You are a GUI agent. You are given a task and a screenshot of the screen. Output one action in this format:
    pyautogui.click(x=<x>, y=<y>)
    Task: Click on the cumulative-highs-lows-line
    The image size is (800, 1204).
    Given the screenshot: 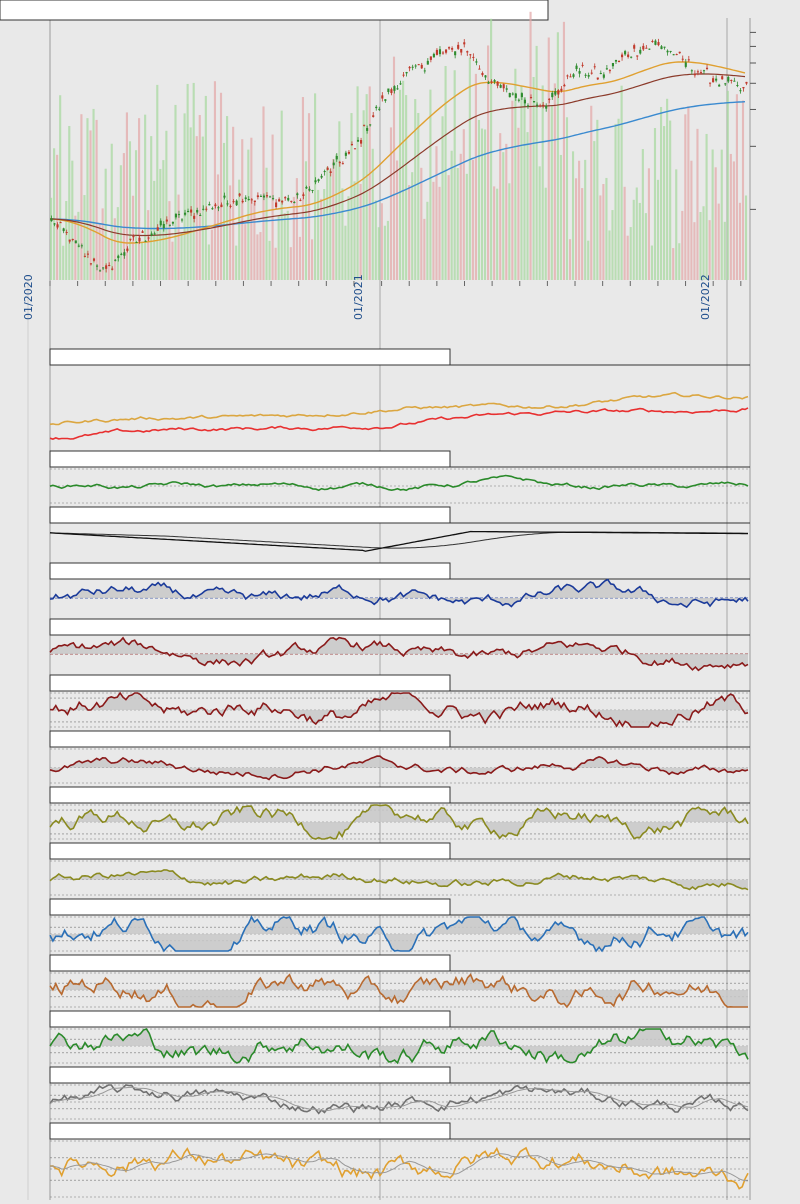 What is the action you would take?
    pyautogui.click(x=398, y=541)
    